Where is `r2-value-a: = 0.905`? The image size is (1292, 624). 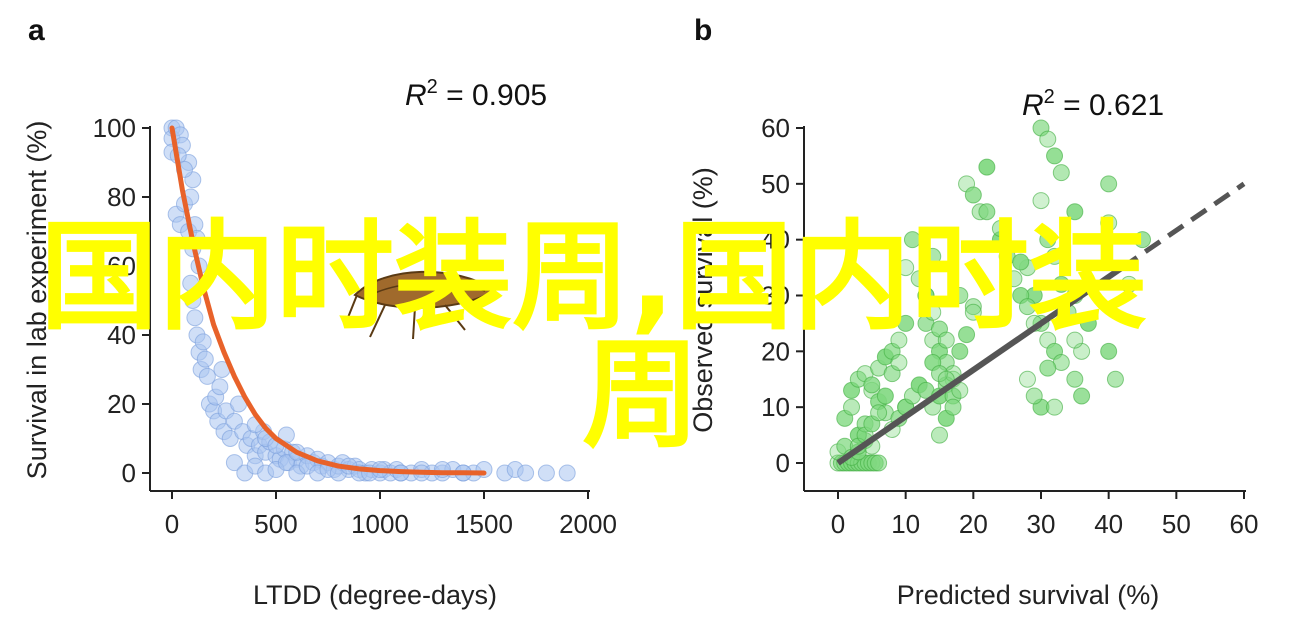 r2-value-a: = 0.905 is located at coordinates (492, 95).